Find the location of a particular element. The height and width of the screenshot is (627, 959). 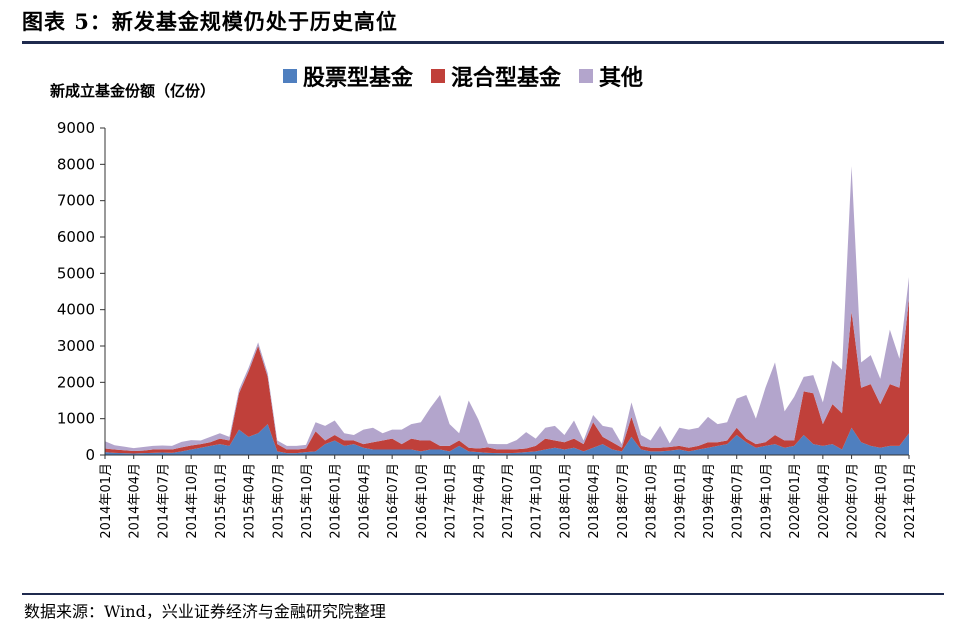

y-tick-label: 7000 is located at coordinates (76, 201).